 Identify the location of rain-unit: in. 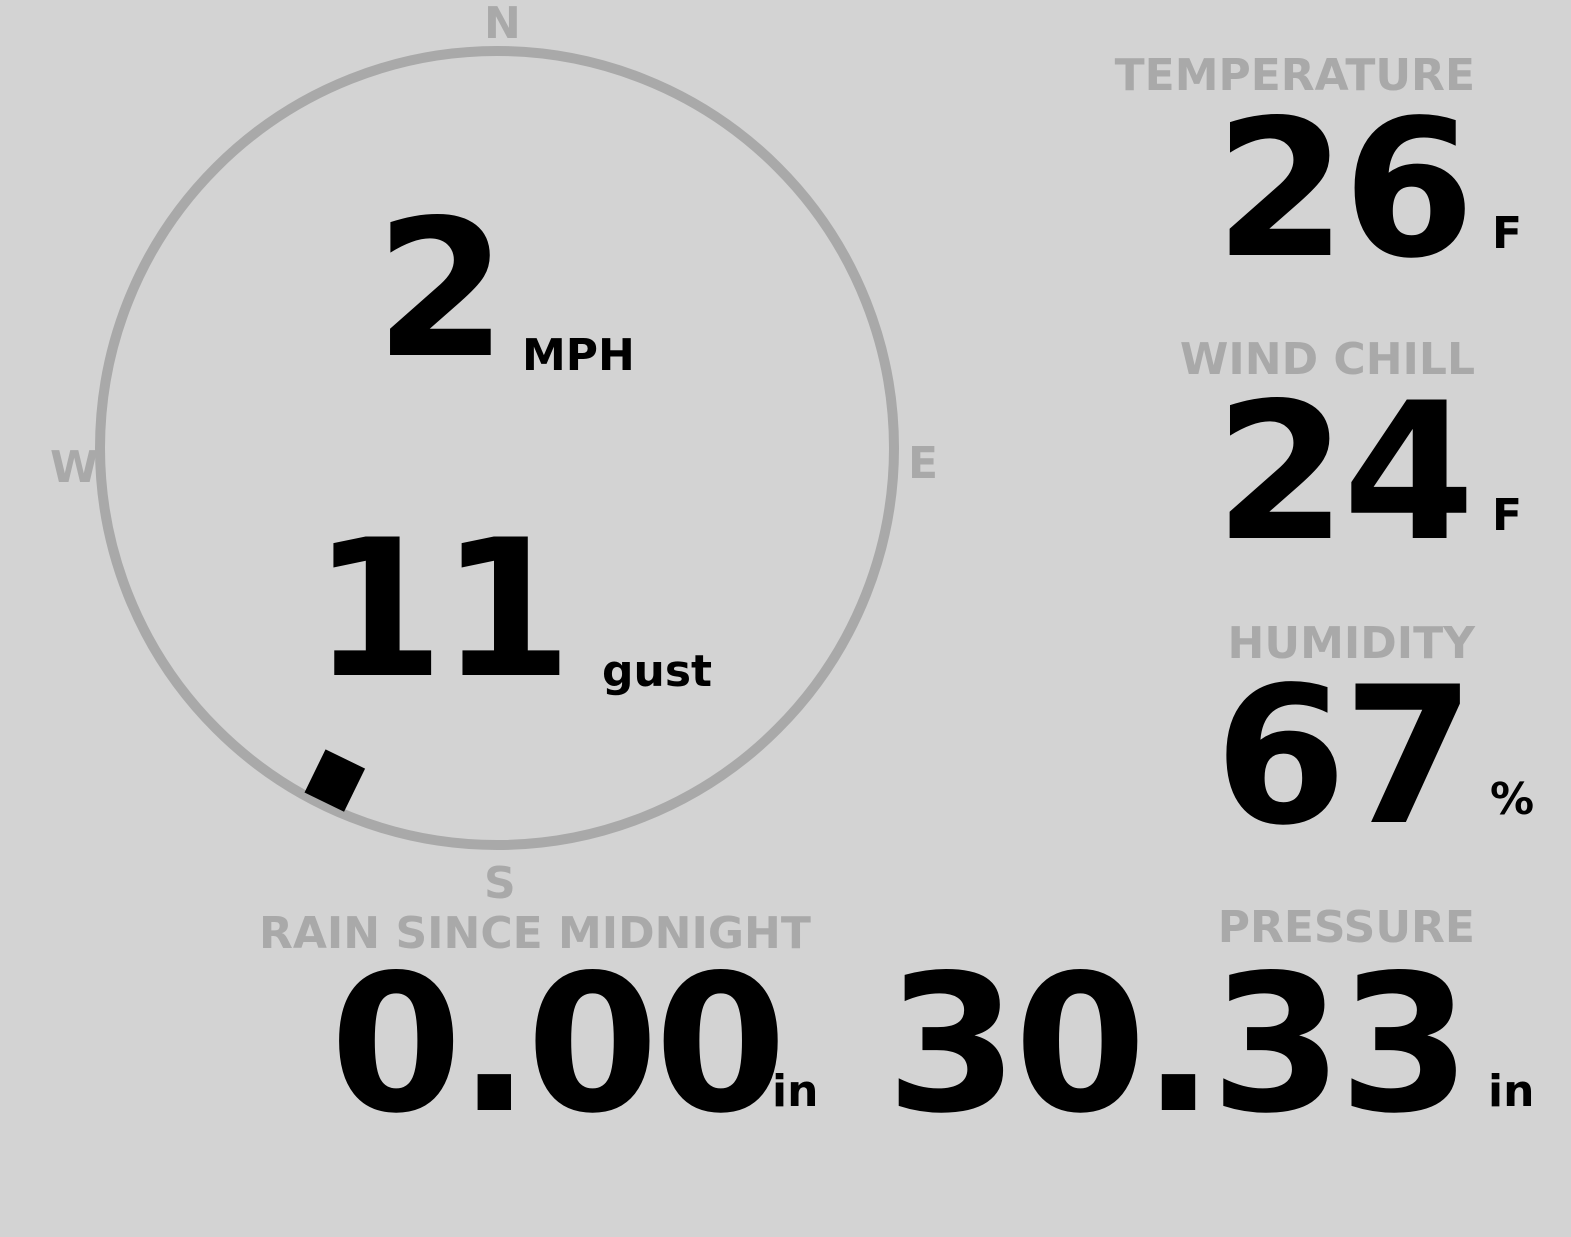
(795, 1091).